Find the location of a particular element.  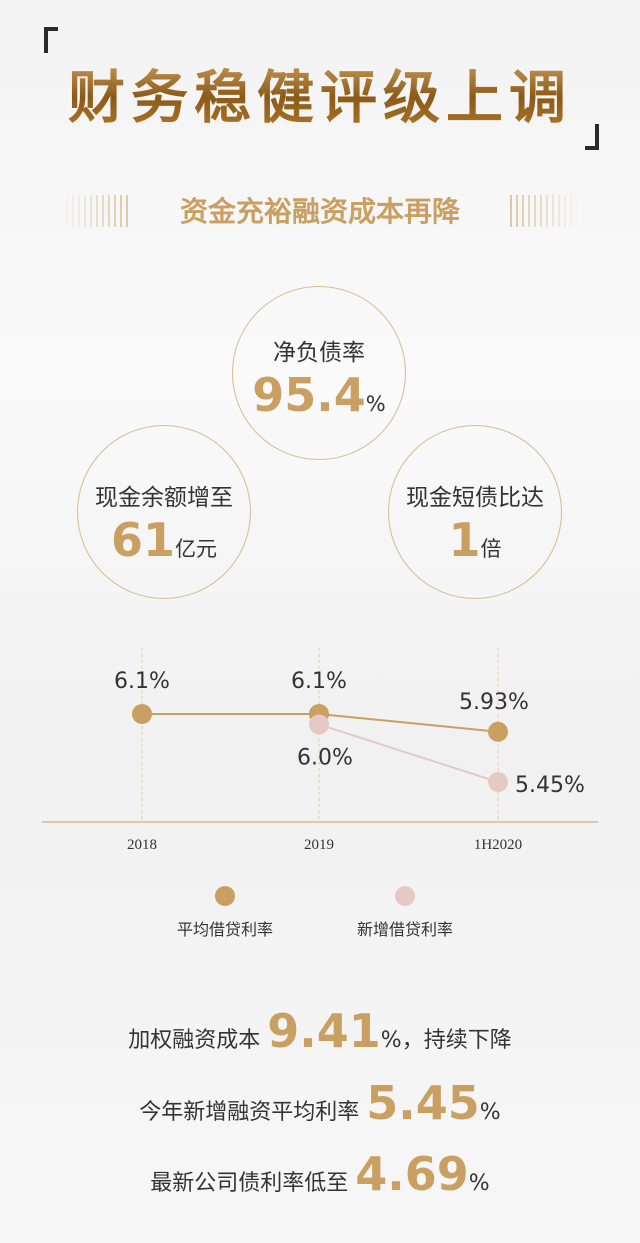

cash-balance-label: 现金余额增至 is located at coordinates (164, 498).